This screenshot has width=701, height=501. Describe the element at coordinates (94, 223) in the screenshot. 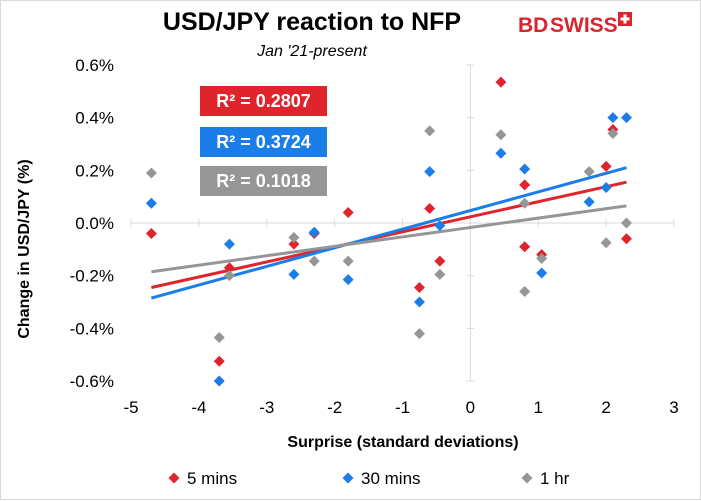

I see `y-tick-label: 0.0%` at that location.